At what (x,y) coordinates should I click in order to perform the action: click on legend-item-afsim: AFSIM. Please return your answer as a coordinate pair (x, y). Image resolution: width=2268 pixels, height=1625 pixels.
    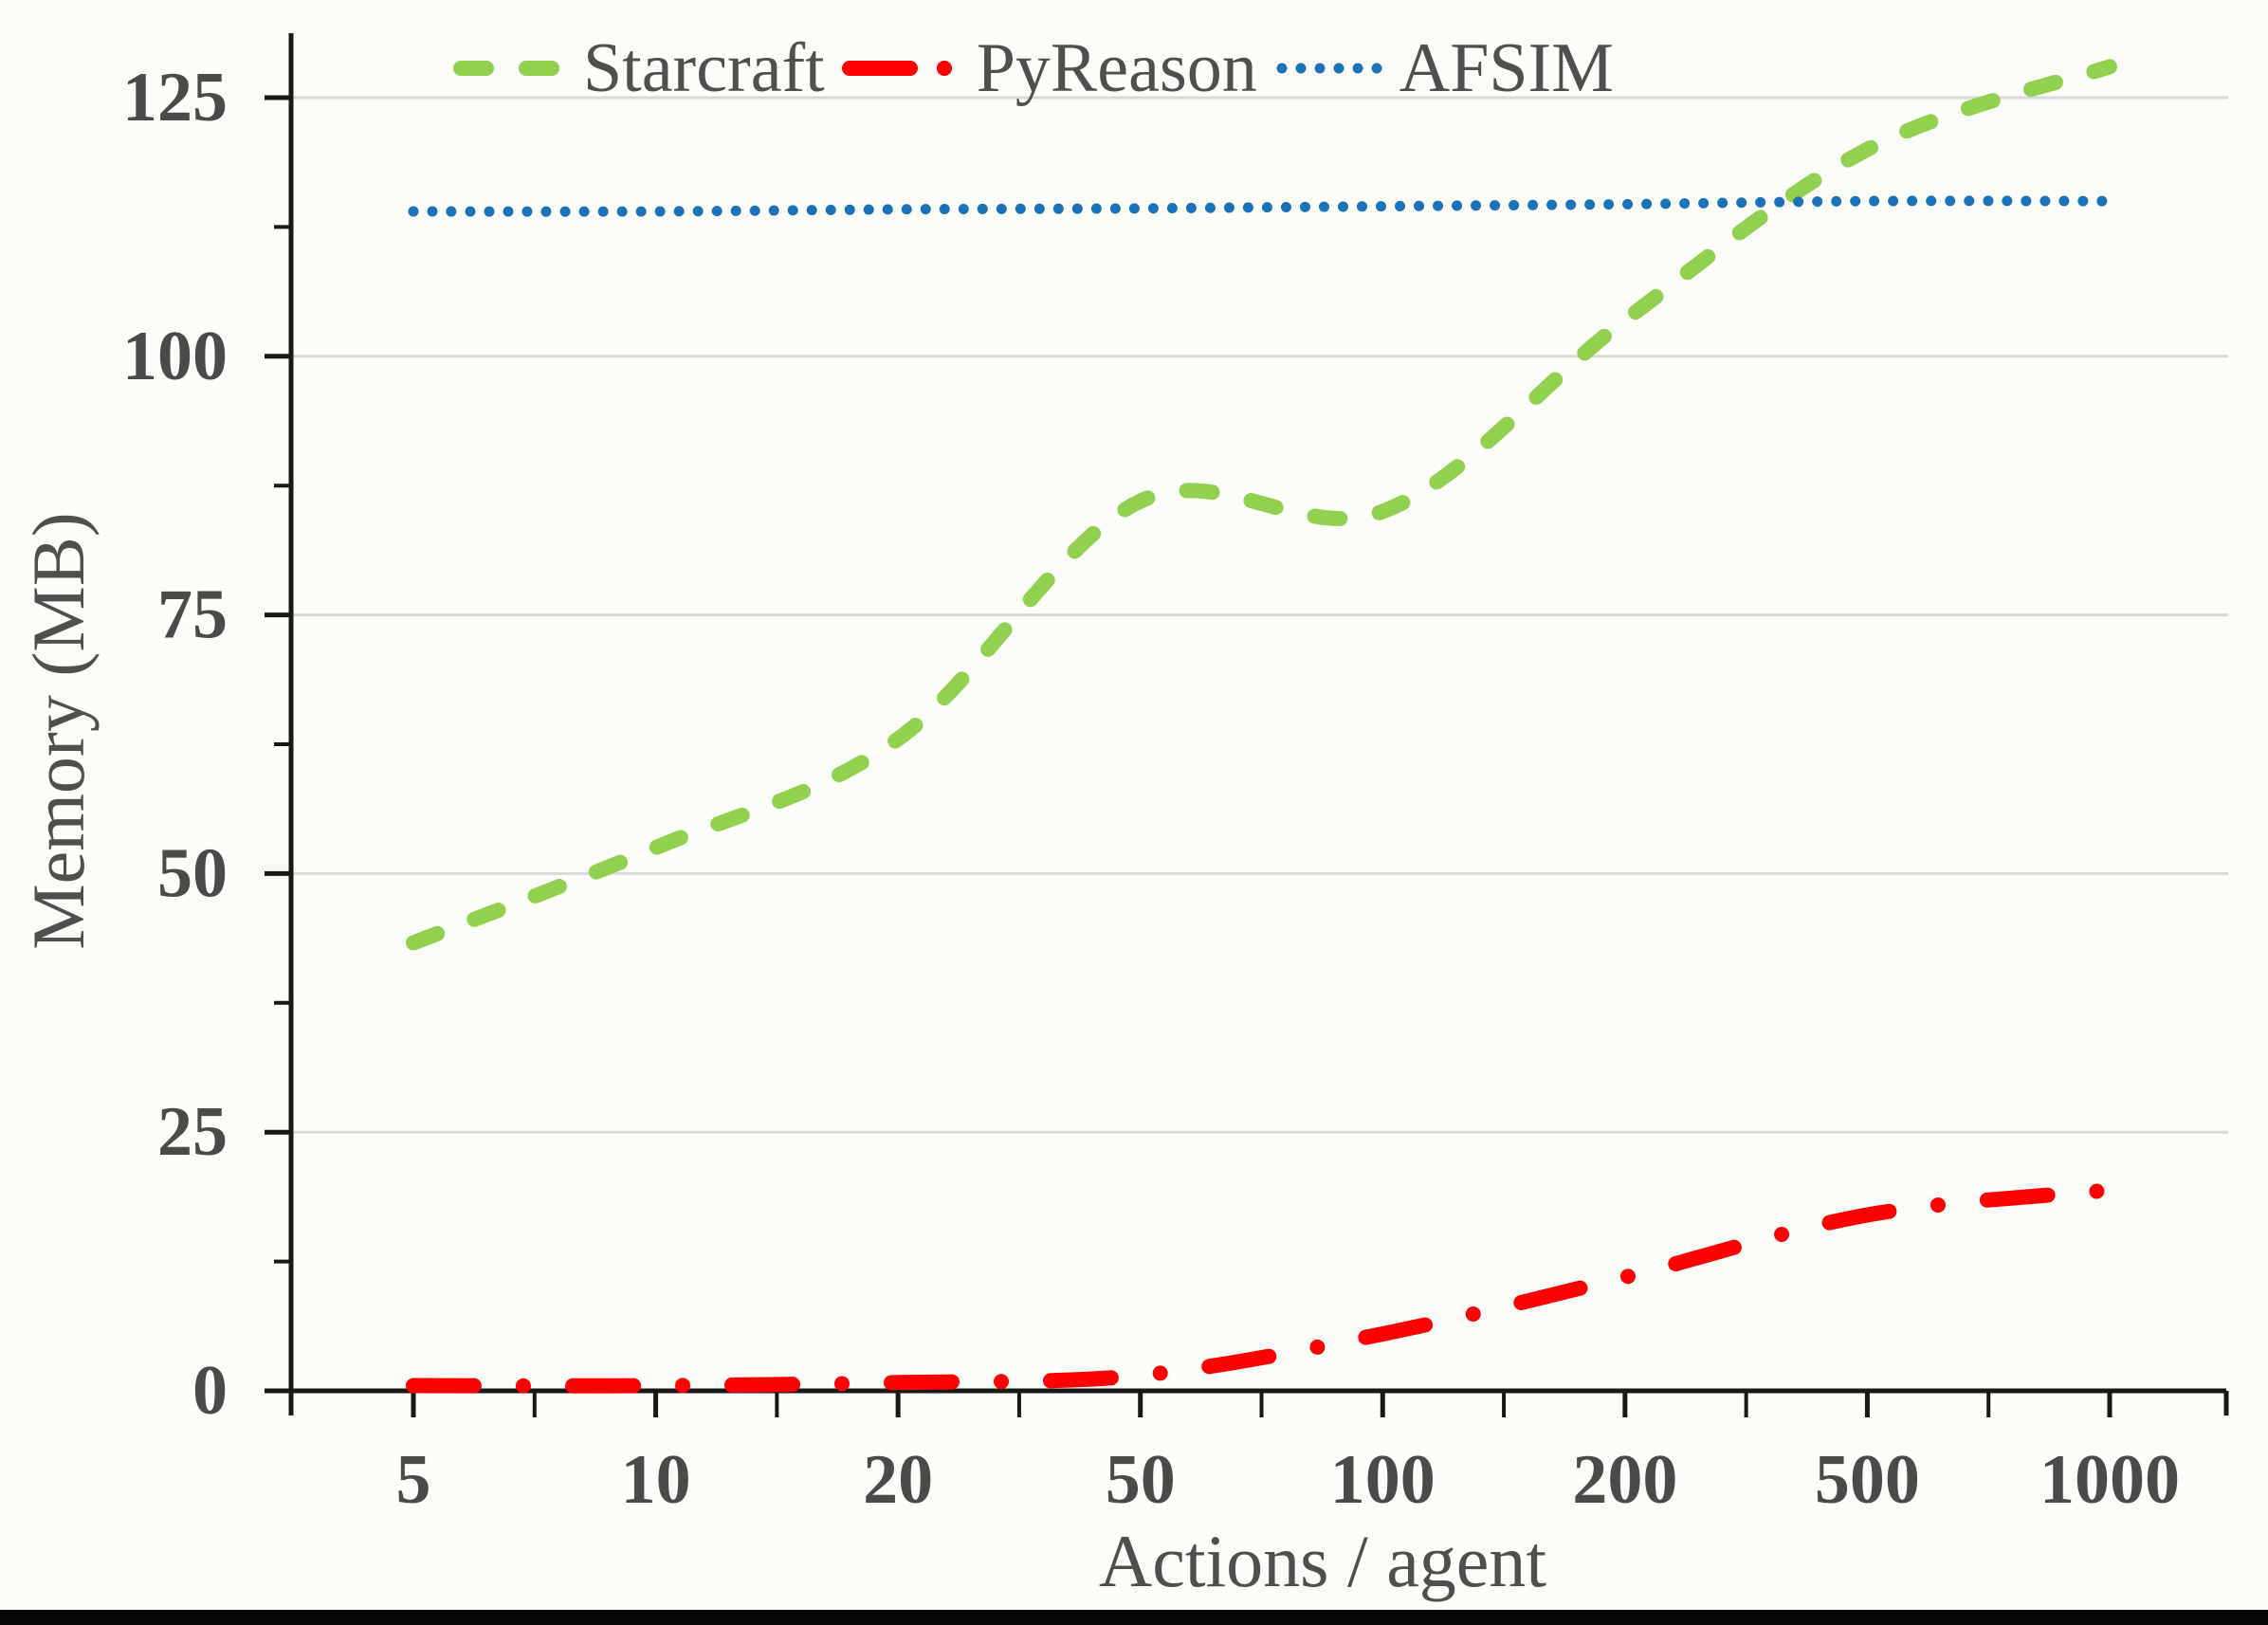
    Looking at the image, I should click on (1444, 68).